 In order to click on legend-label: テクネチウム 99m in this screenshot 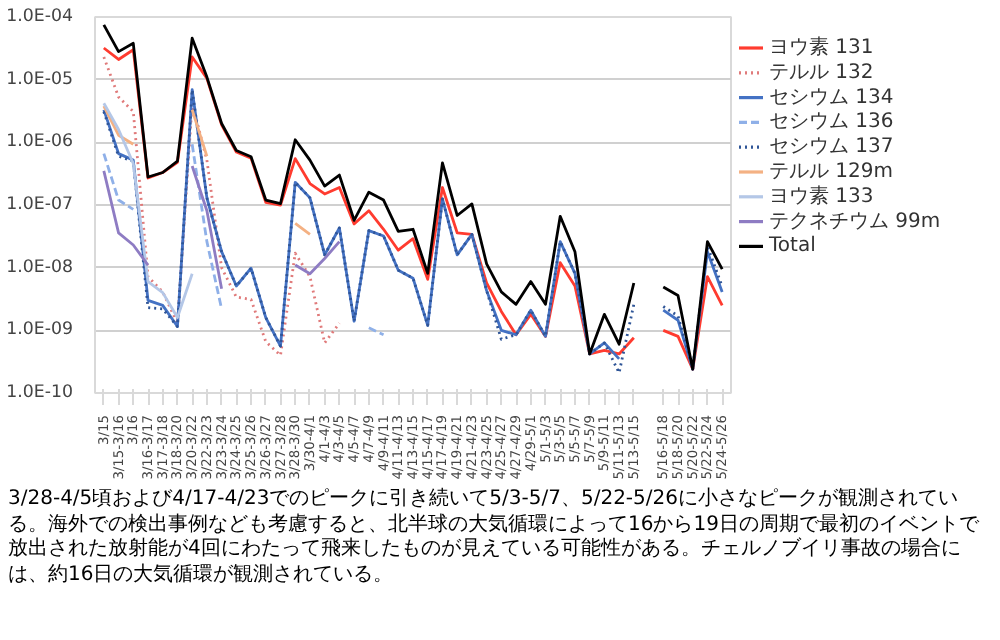, I will do `click(855, 221)`.